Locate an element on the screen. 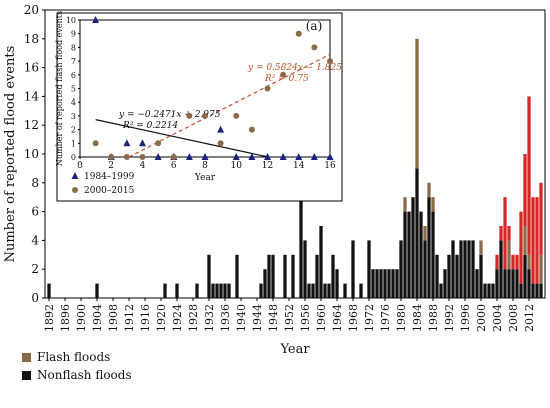 This screenshot has width=550, height=408. bar-flash-2000 is located at coordinates (481, 247).